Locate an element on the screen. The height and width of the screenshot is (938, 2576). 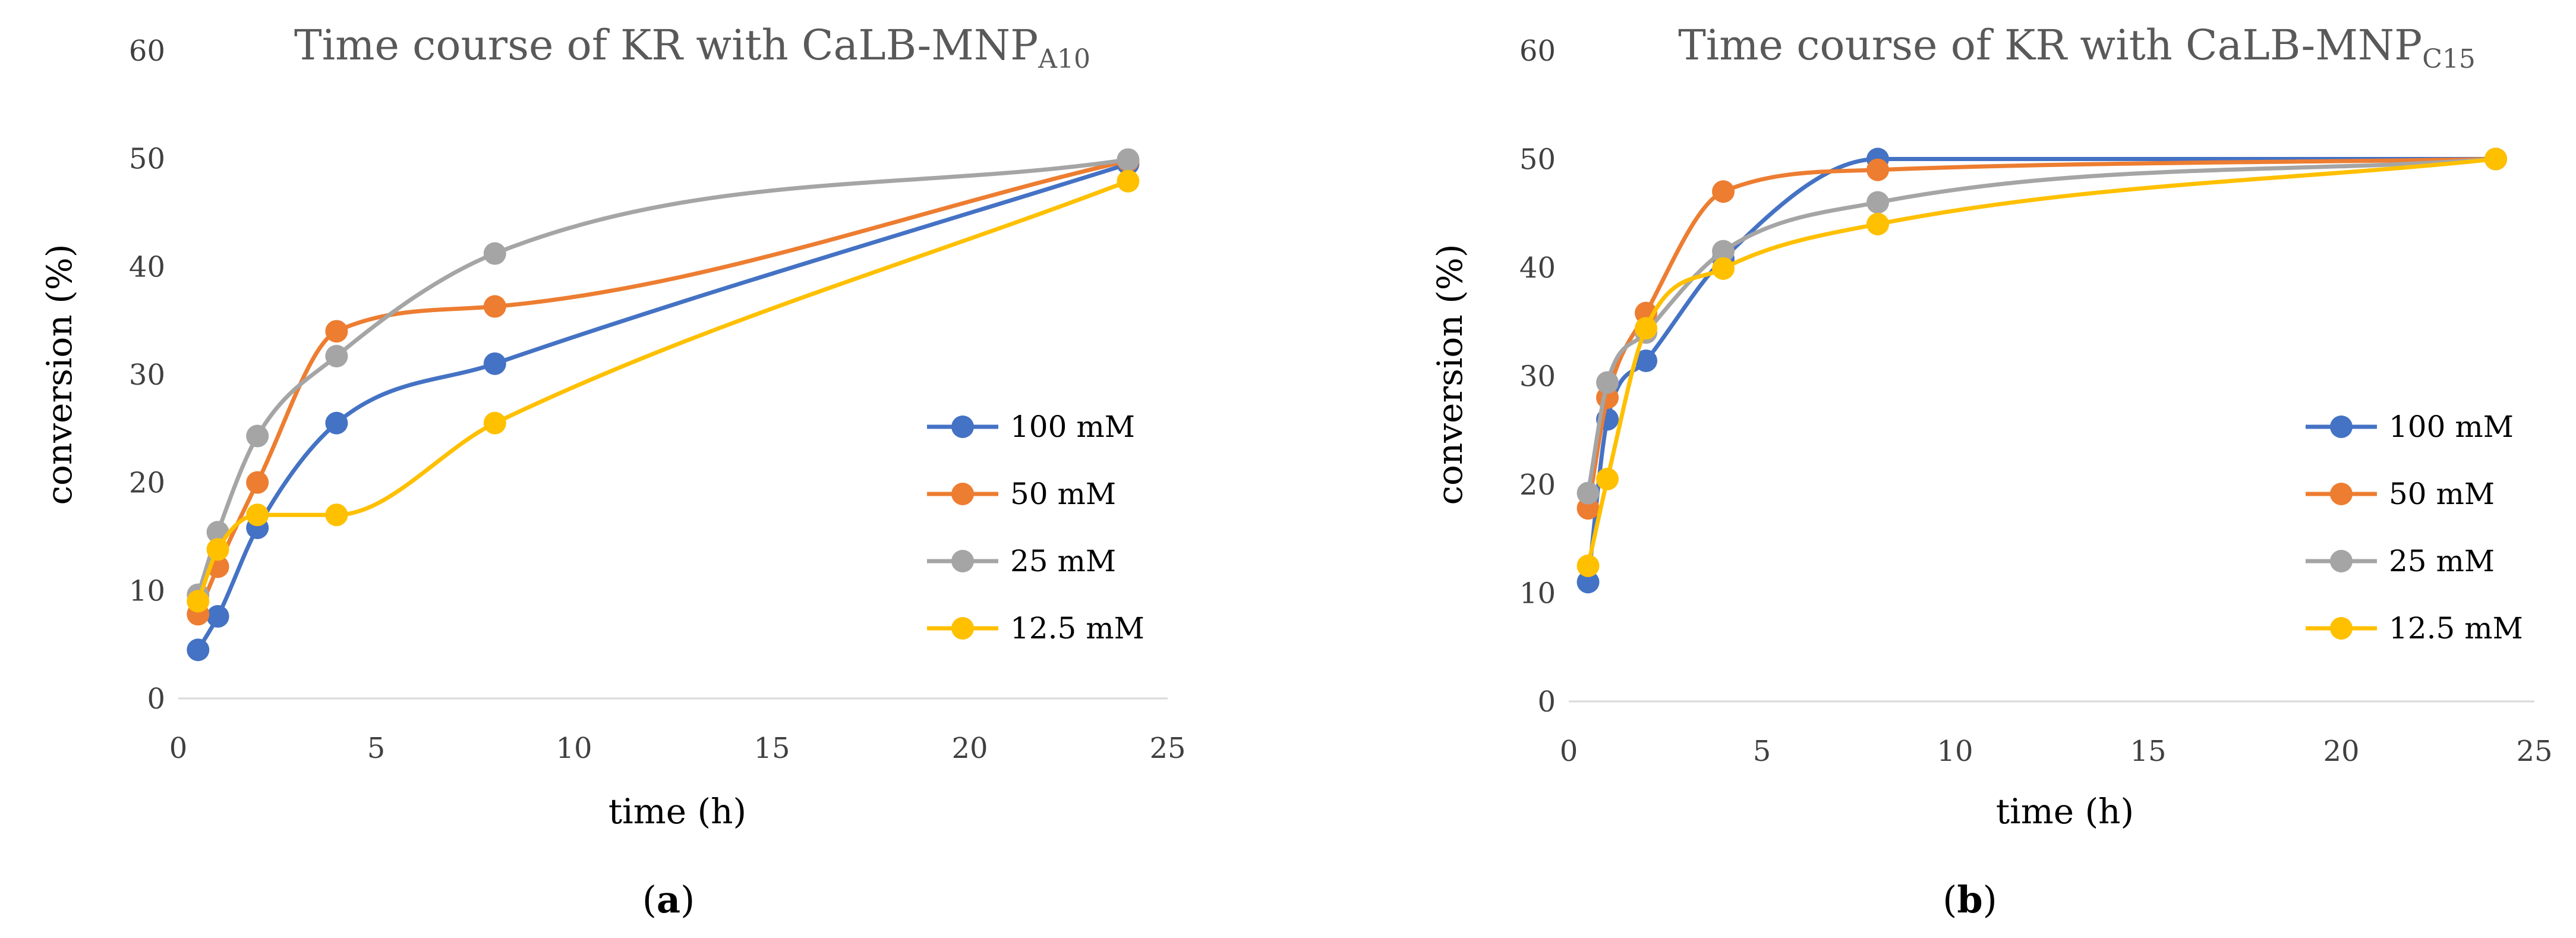
panel-label-letter: b is located at coordinates (1970, 900).